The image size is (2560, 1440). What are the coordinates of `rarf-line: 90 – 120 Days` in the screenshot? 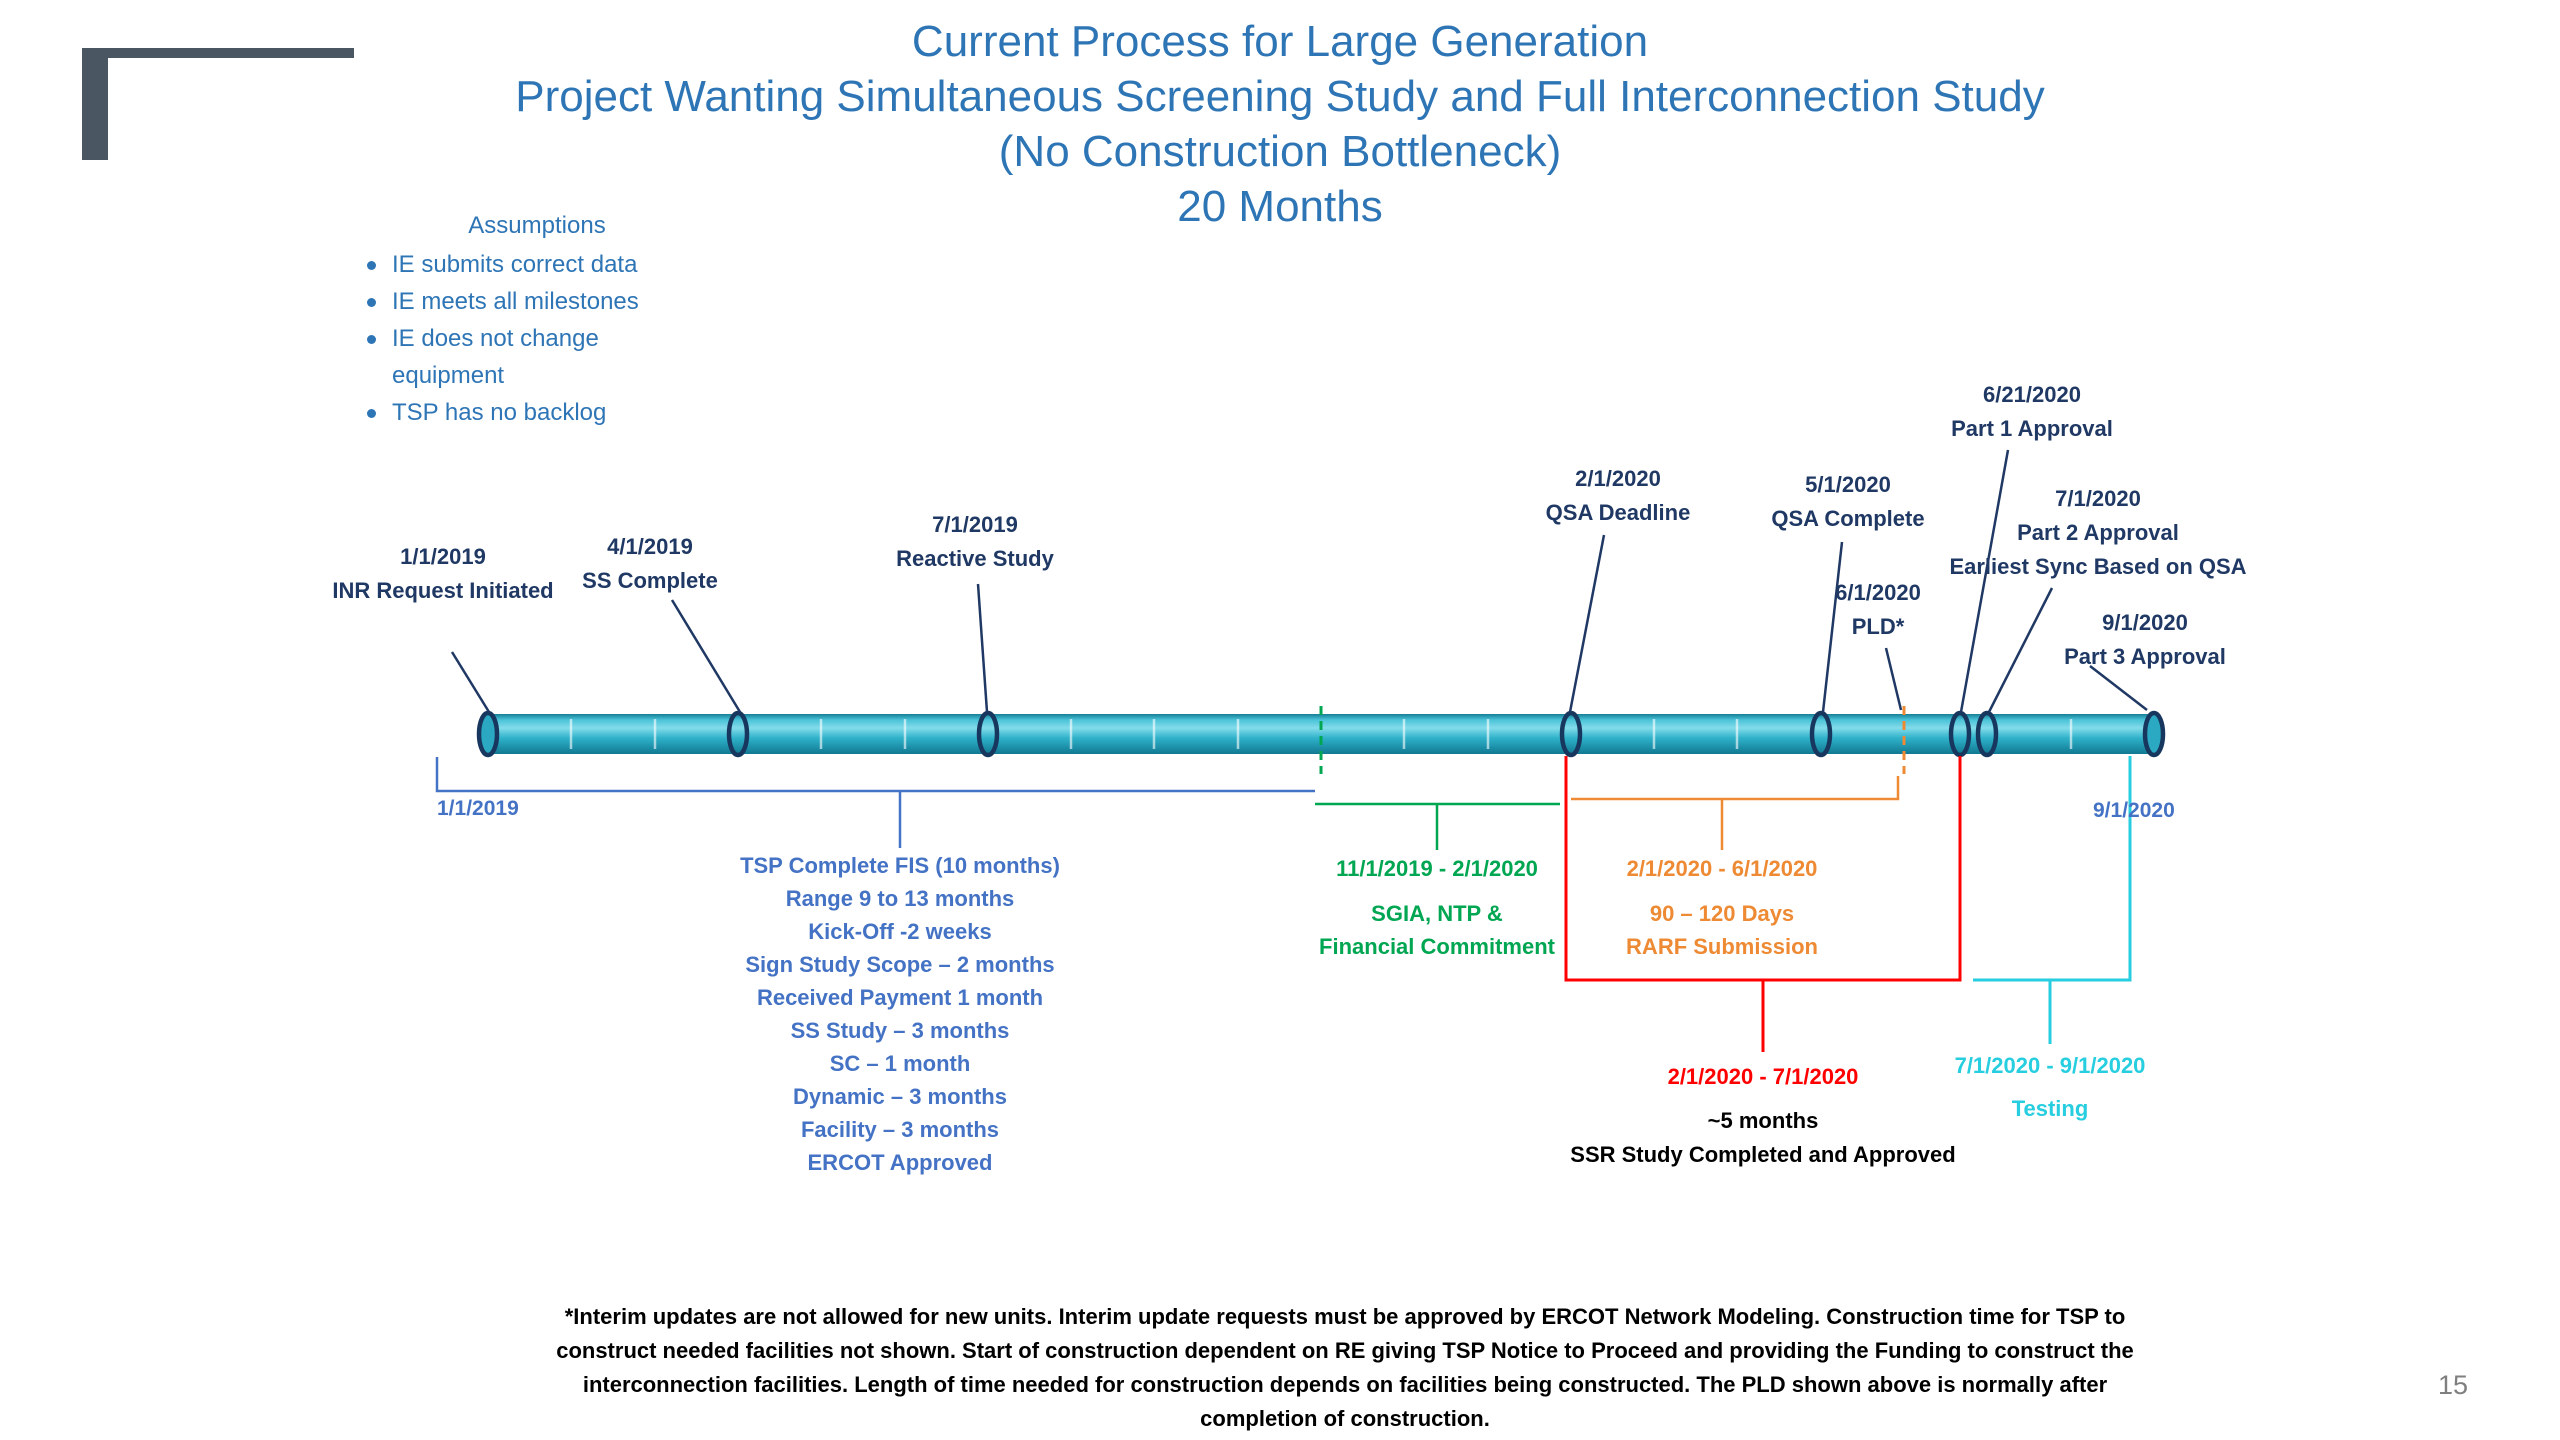 It's located at (1722, 913).